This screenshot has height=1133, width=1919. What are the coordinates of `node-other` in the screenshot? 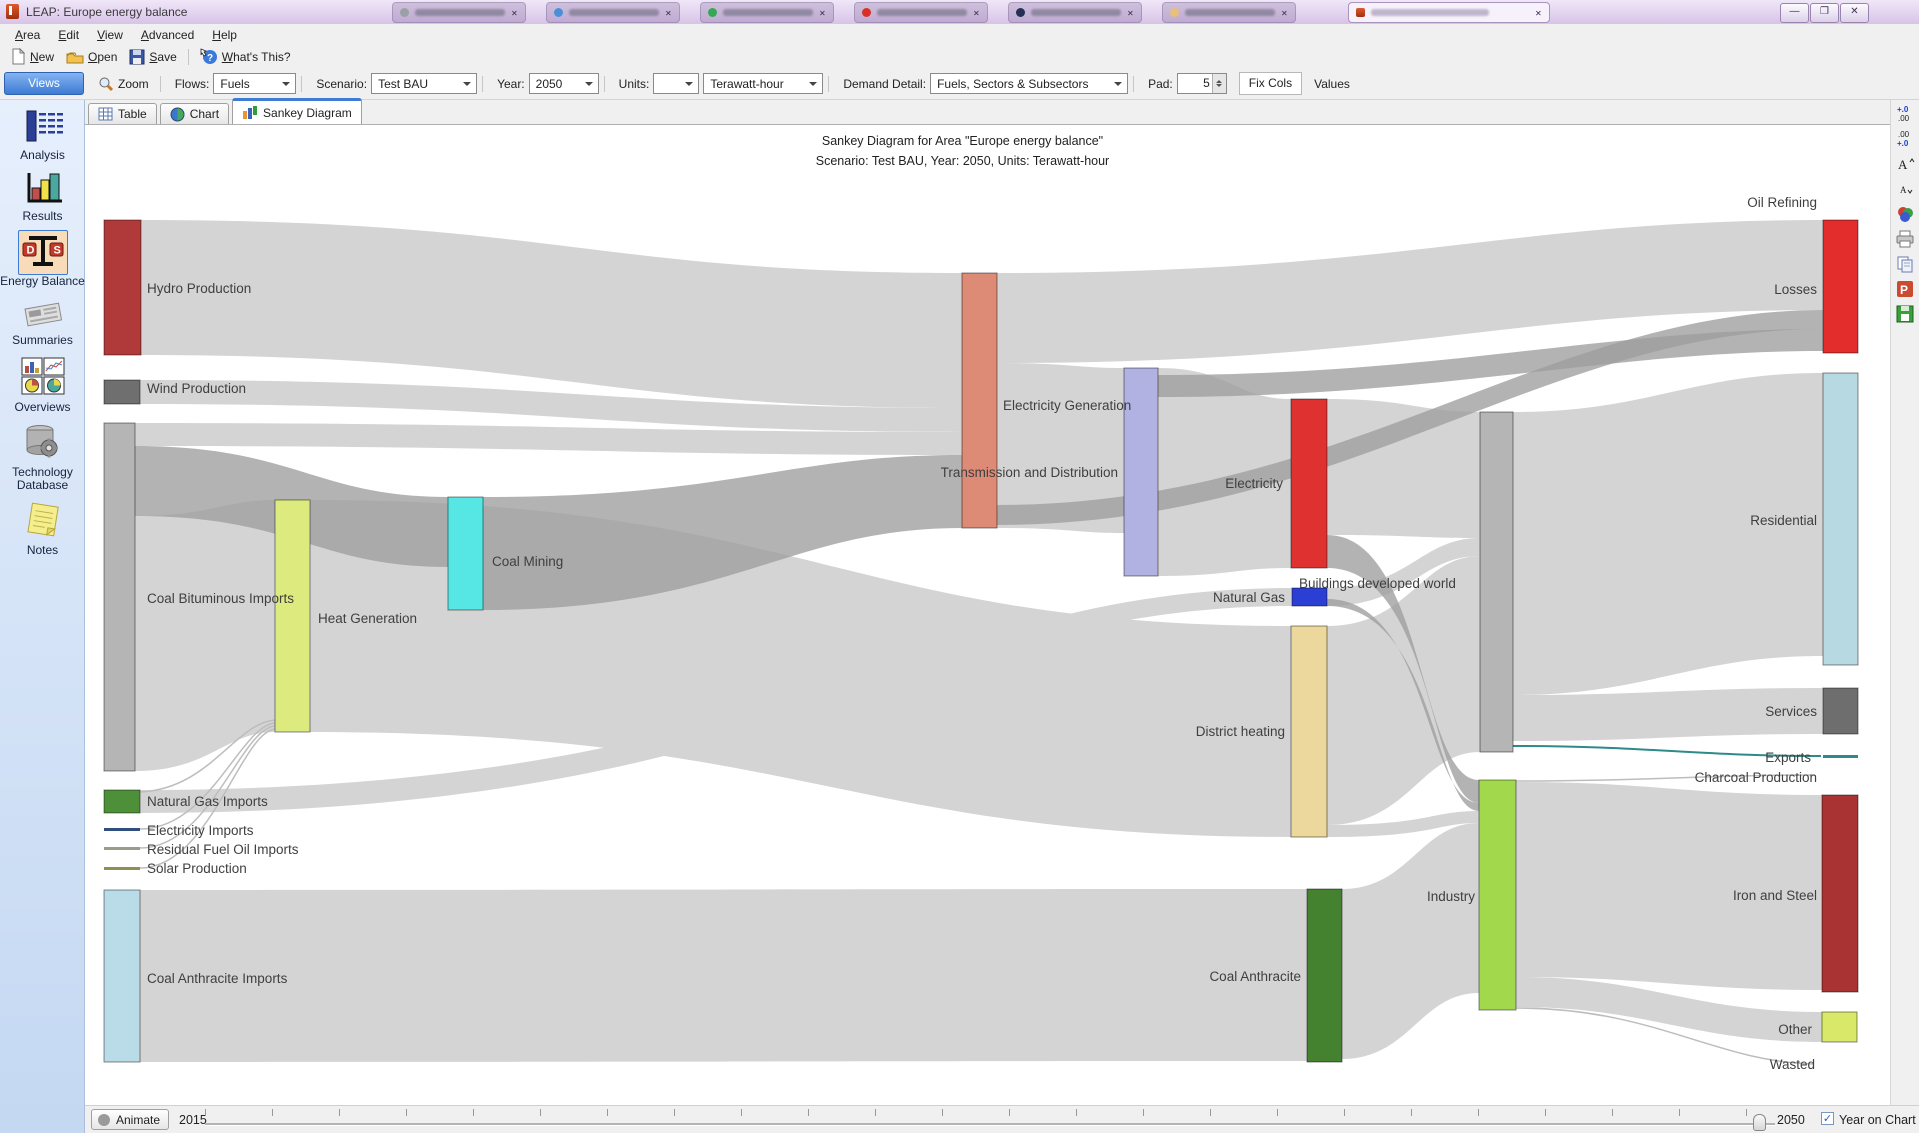 It's located at (1839, 1027).